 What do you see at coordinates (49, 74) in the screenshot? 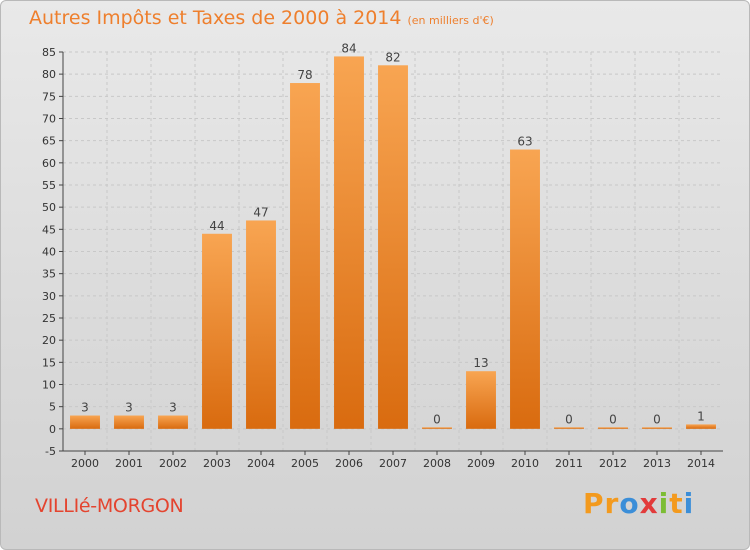
I see `y-tick-label: 80` at bounding box center [49, 74].